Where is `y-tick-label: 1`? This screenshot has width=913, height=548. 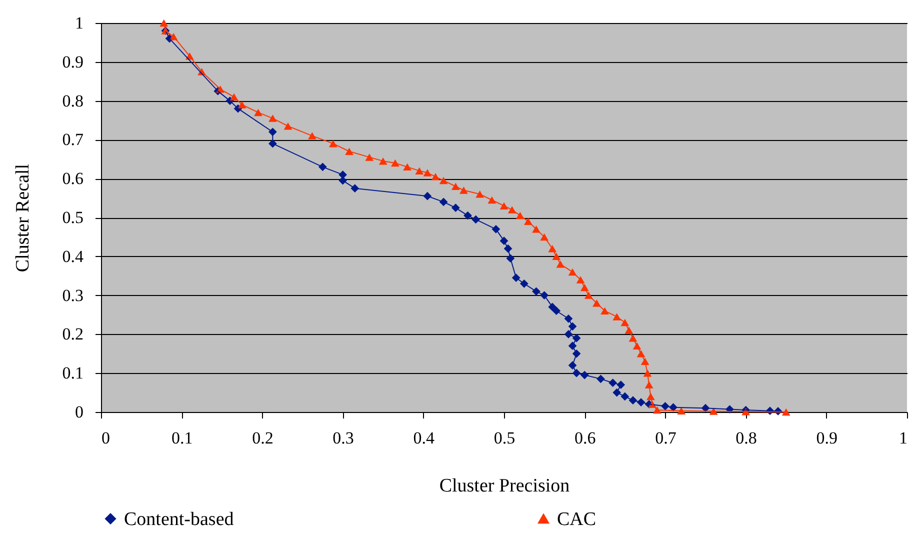
y-tick-label: 1 is located at coordinates (79, 23).